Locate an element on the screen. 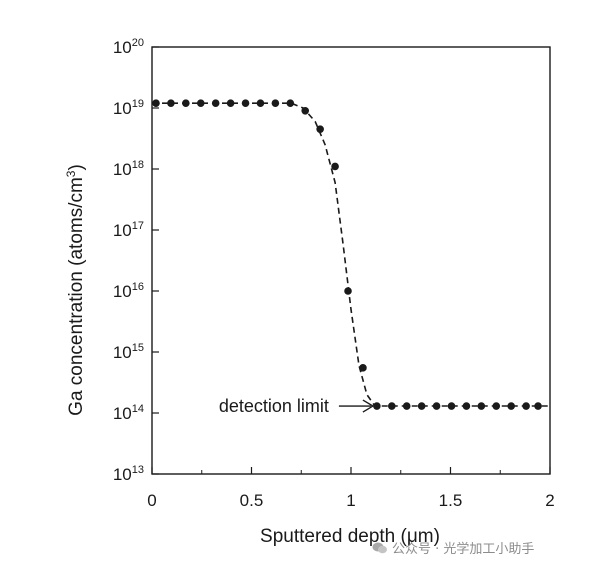 The width and height of the screenshot is (595, 571). y-tick-exponent: 16 is located at coordinates (138, 287).